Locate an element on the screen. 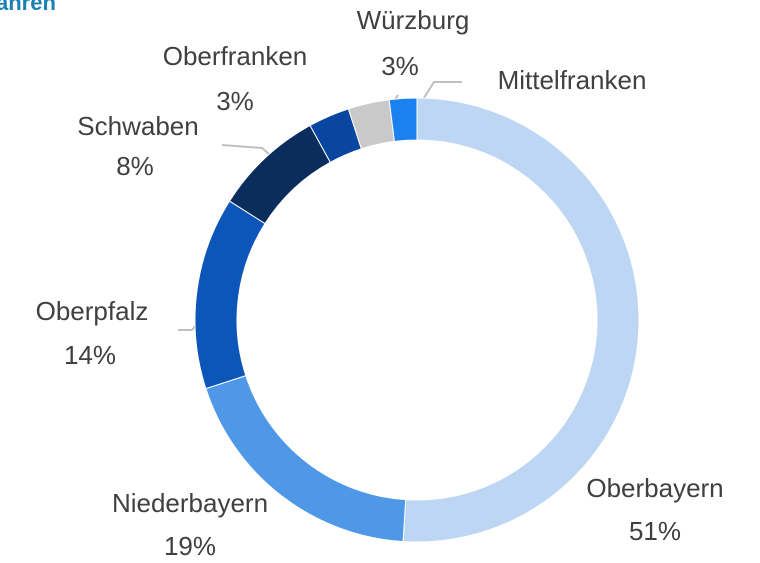 Image resolution: width=760 pixels, height=563 pixels. value-label: 14% is located at coordinates (90, 355).